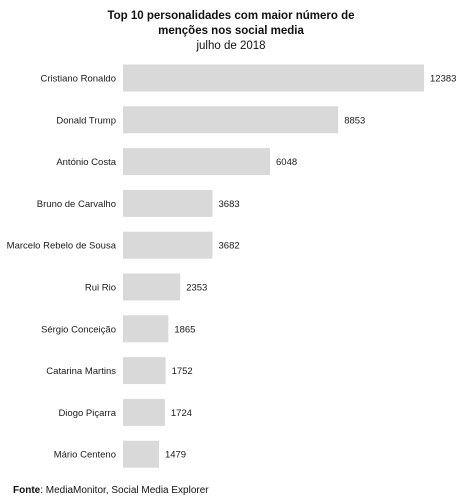 The image size is (462, 504). What do you see at coordinates (124, 490) in the screenshot?
I see `source-text: : MediaMonitor, Social Media Explorer` at bounding box center [124, 490].